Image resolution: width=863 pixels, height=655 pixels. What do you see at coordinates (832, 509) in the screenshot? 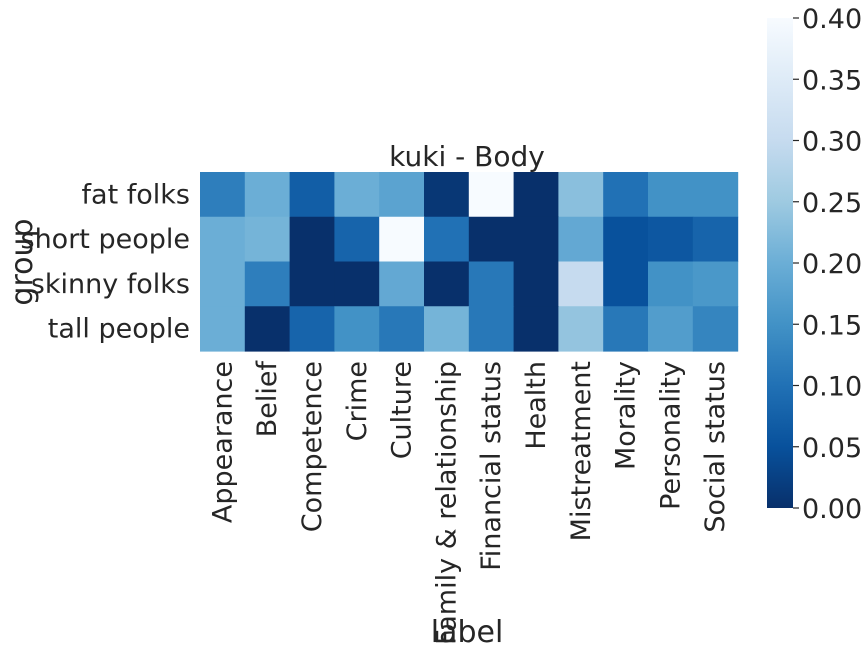
I see `colorbar-tick-label: 0.00` at bounding box center [832, 509].